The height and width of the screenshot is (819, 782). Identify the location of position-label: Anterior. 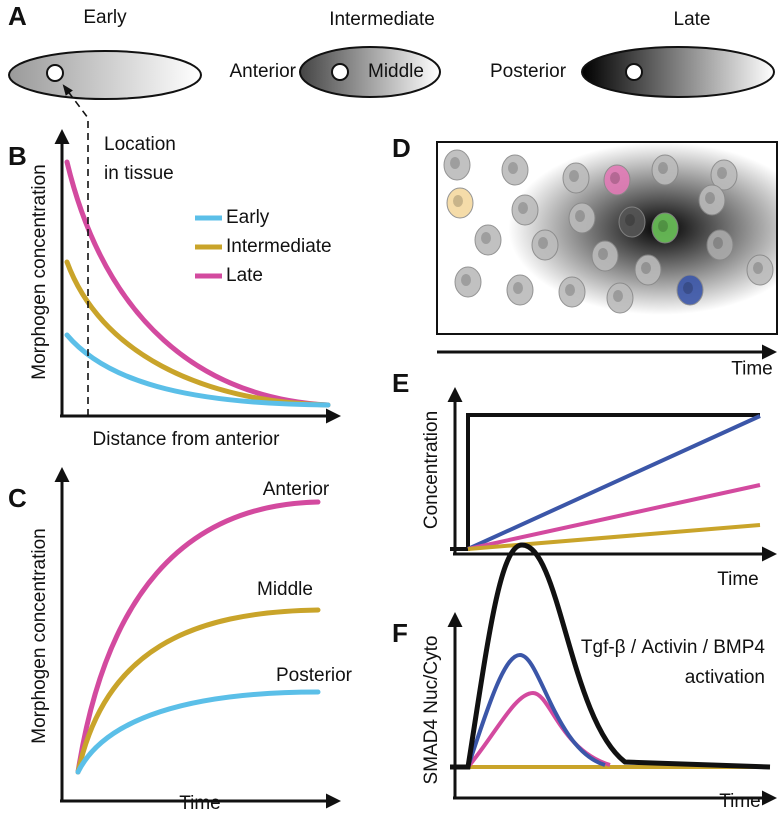
(262, 71).